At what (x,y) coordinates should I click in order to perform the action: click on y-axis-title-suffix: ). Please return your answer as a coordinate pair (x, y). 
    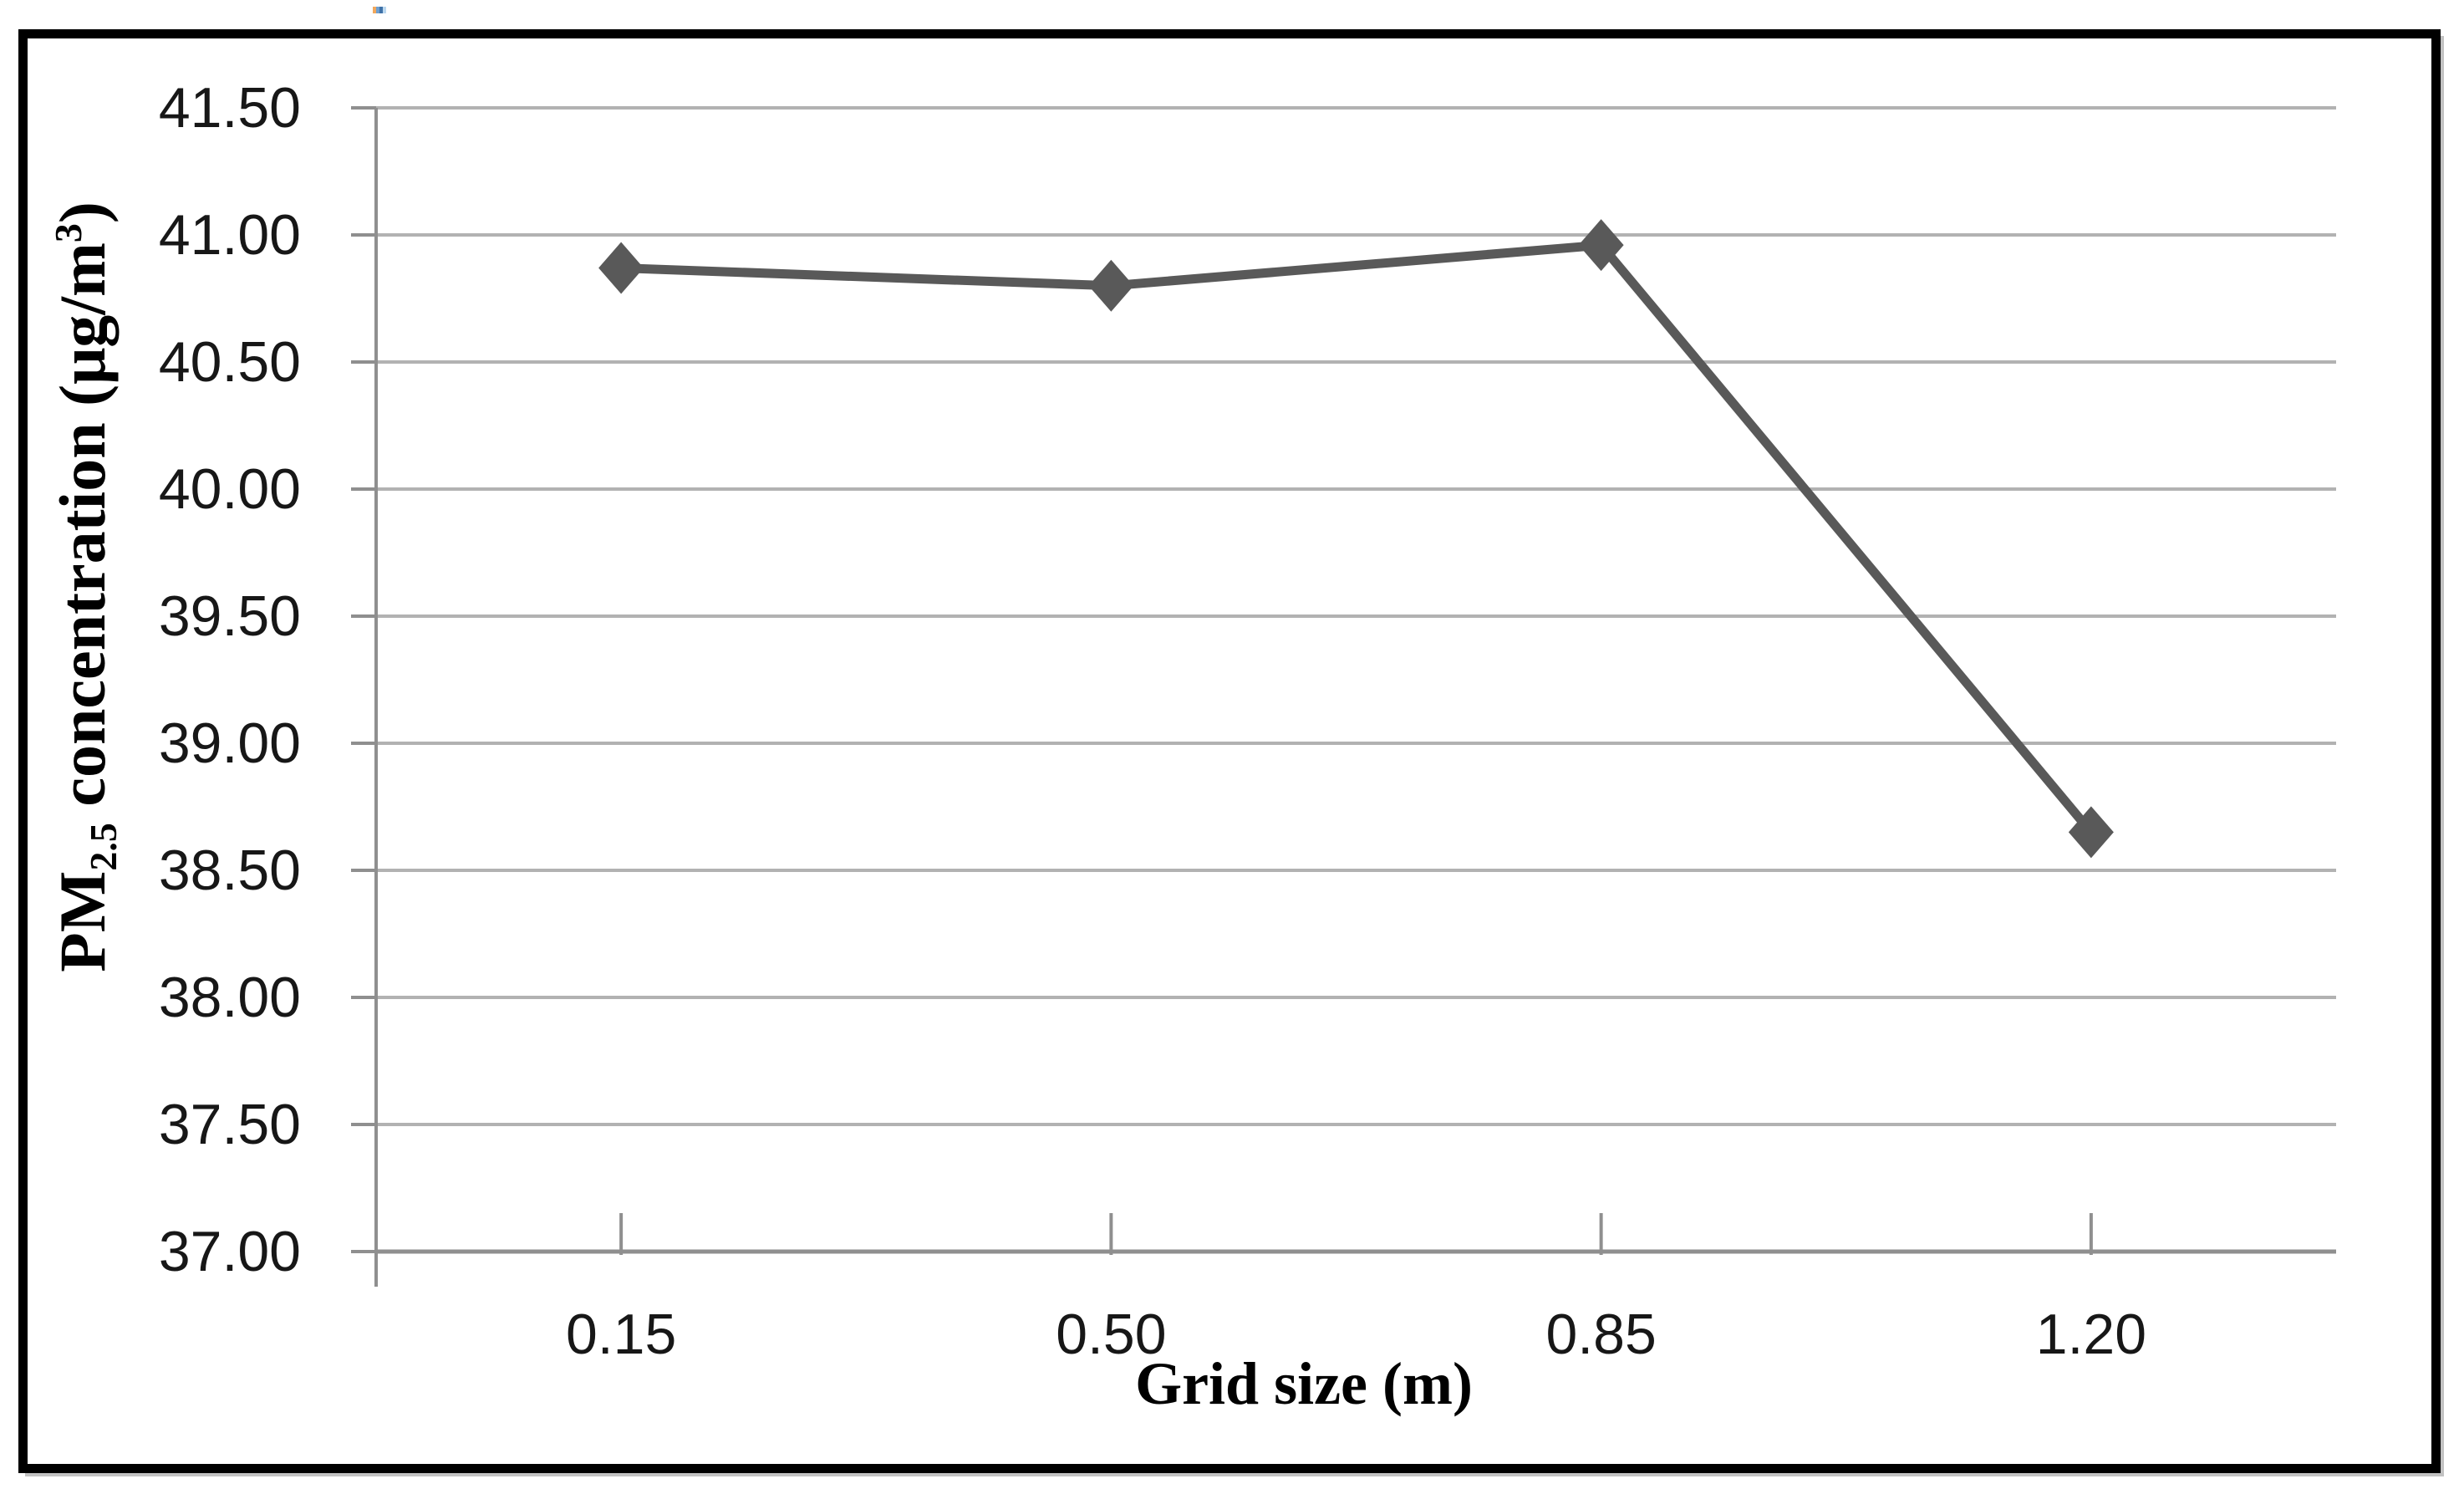
    Looking at the image, I should click on (82, 212).